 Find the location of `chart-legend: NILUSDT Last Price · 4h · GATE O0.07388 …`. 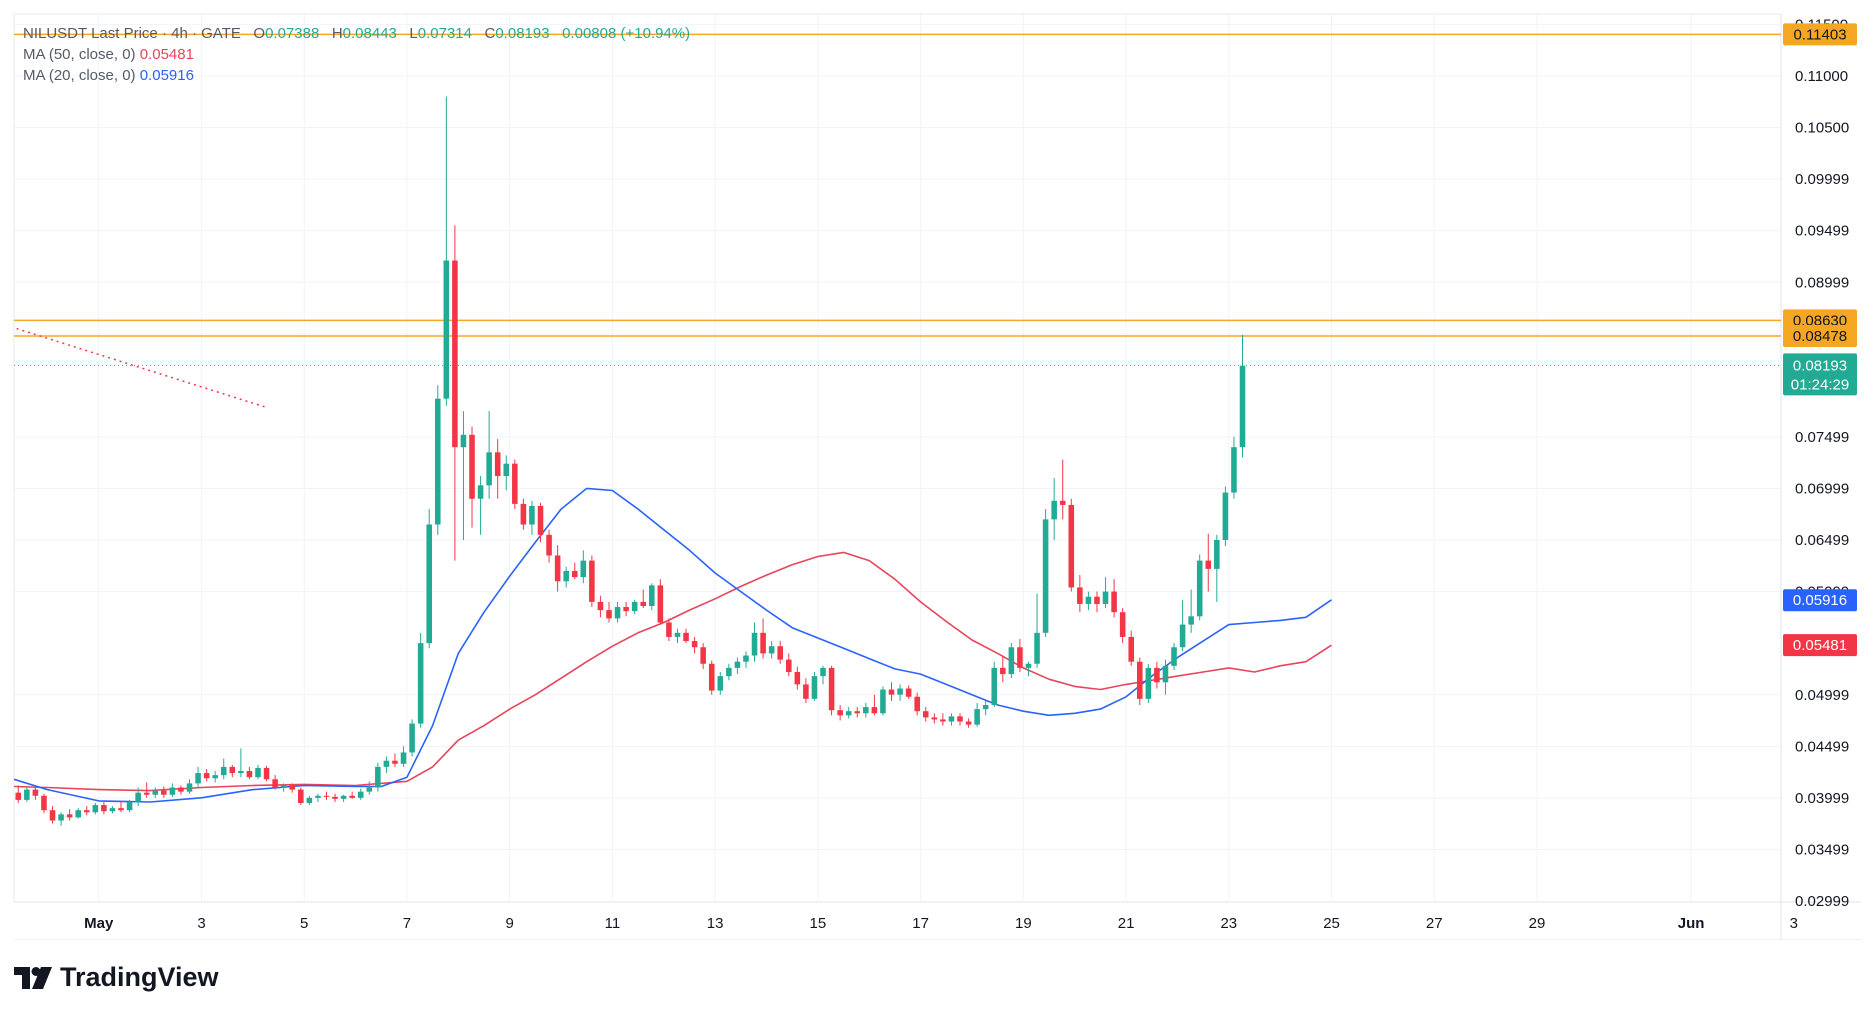

chart-legend: NILUSDT Last Price · 4h · GATE O0.07388 … is located at coordinates (356, 54).